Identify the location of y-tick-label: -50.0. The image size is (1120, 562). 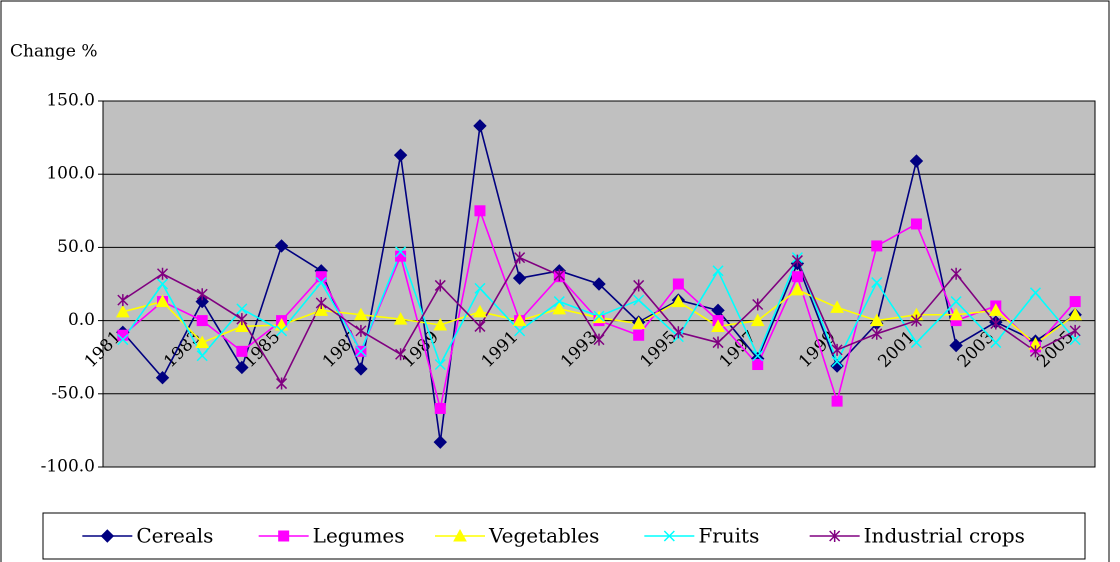
(73, 393).